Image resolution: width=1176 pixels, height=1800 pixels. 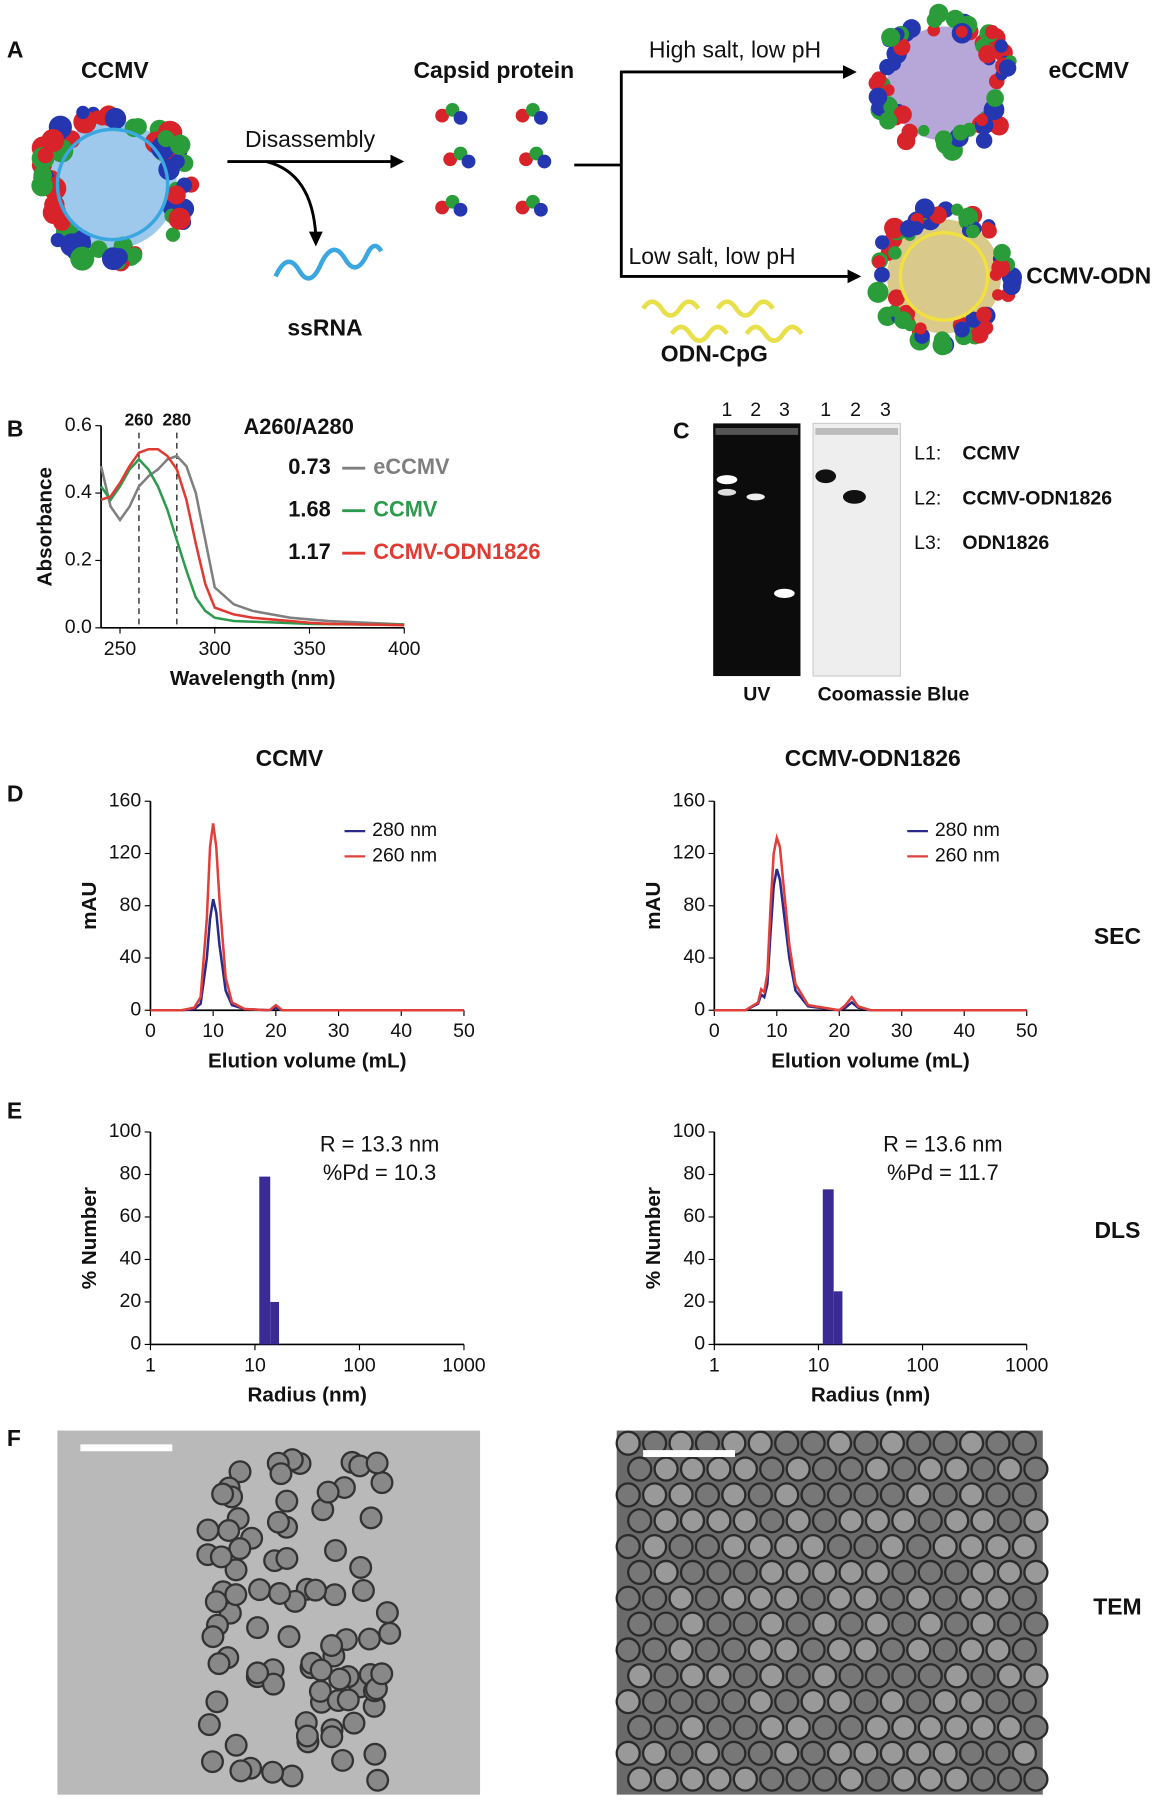 What do you see at coordinates (870, 1395) in the screenshot?
I see `x-axis-label: Radius (nm)` at bounding box center [870, 1395].